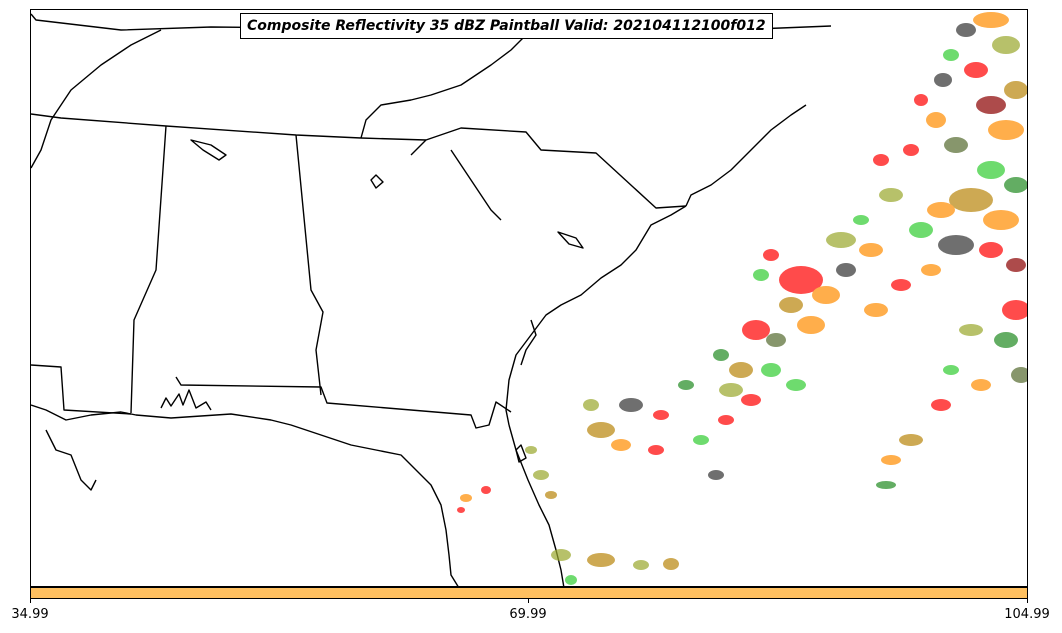  What do you see at coordinates (1027, 614) in the screenshot?
I see `colorbar-tick-label-max: 104.99` at bounding box center [1027, 614].